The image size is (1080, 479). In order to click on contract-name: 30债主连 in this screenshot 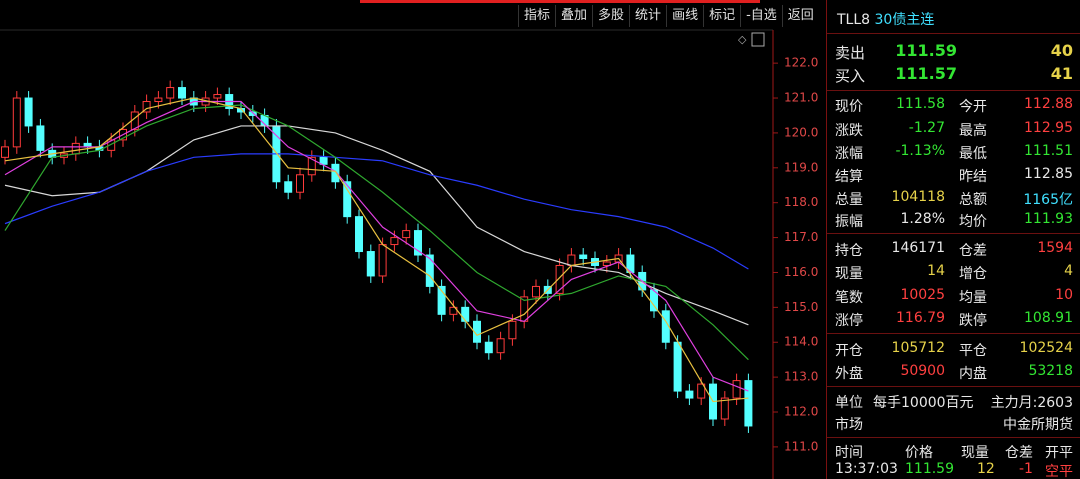, I will do `click(904, 20)`.